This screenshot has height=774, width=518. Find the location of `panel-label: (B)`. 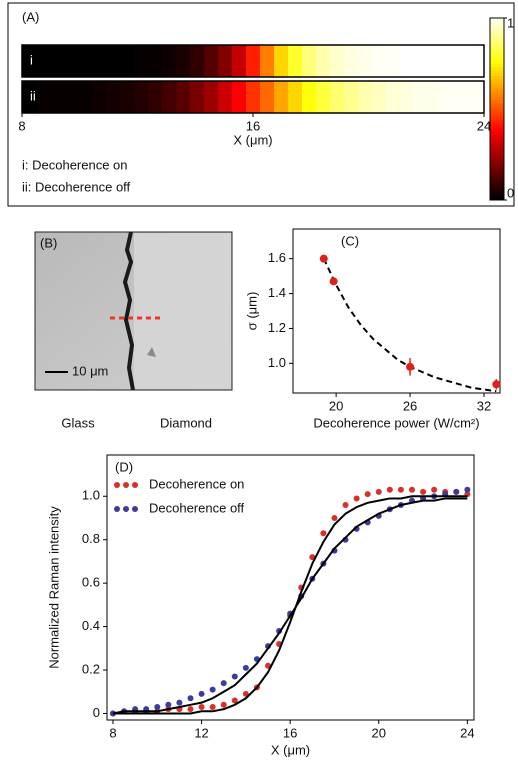

panel-label: (B) is located at coordinates (48, 242).